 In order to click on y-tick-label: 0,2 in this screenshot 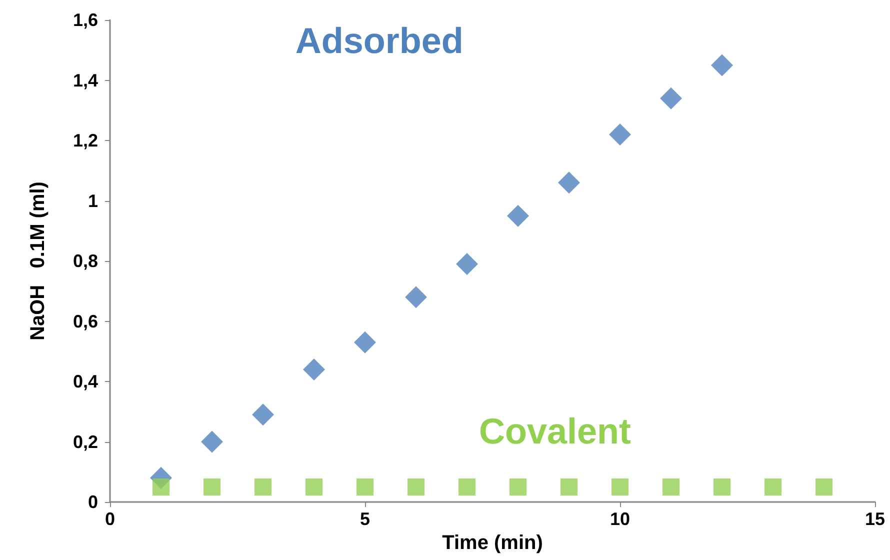, I will do `click(85, 442)`.